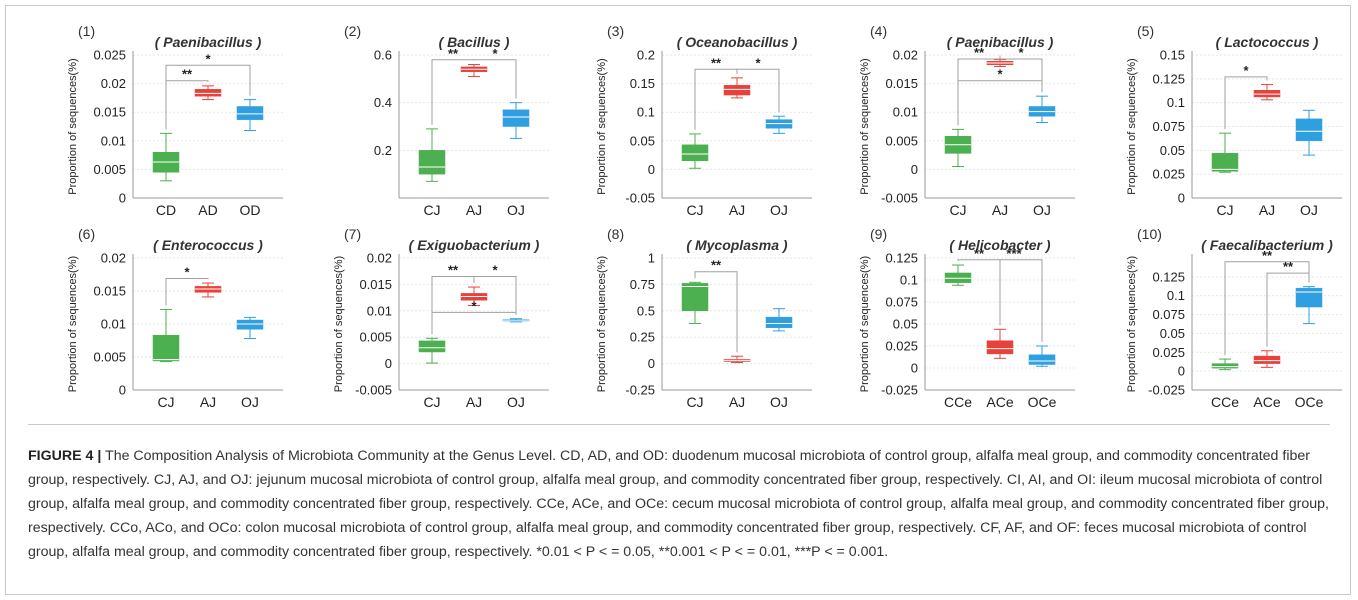 Image resolution: width=1358 pixels, height=600 pixels. What do you see at coordinates (113, 140) in the screenshot?
I see `panel-1-ytick-label: 0.01` at bounding box center [113, 140].